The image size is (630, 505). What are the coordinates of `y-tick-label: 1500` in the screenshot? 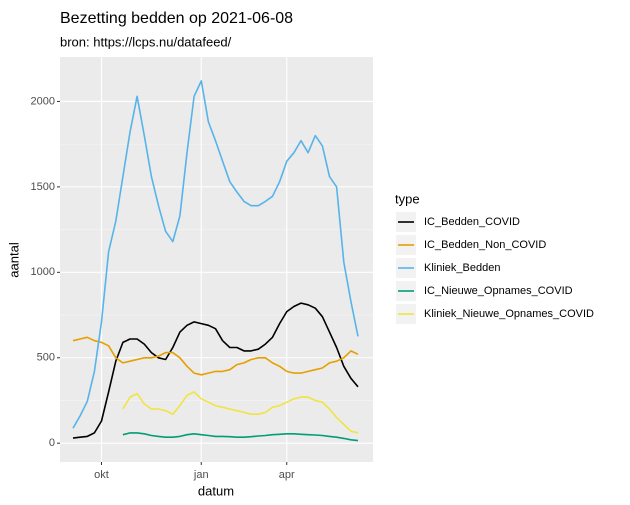 It's located at (43, 187).